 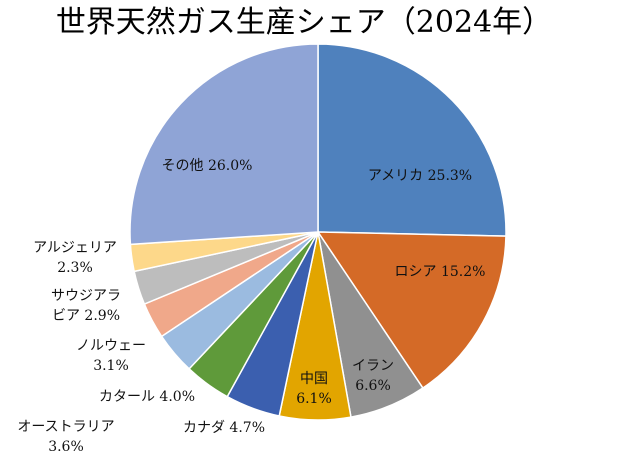 I want to click on chart-title: 世界天然ガス生産シェア（2024年）, so click(x=304, y=22).